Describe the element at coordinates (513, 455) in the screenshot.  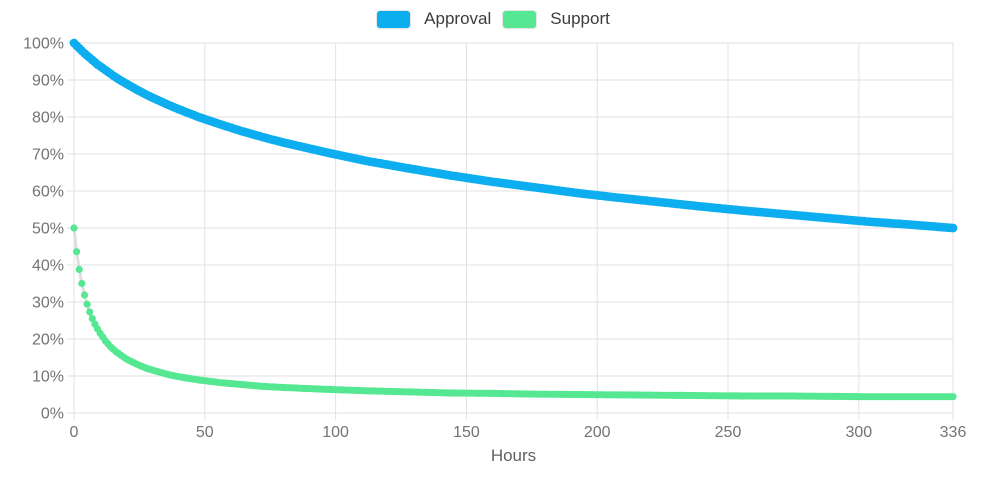
I see `x-axis-title: Hours` at that location.